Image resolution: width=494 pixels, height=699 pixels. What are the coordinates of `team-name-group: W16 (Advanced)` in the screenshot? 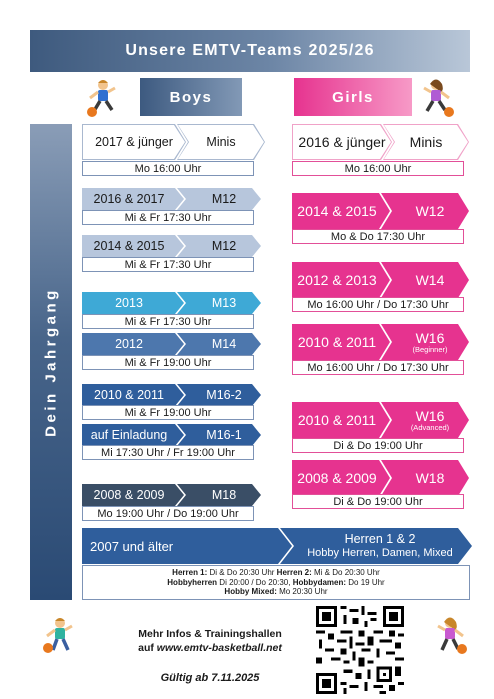 It's located at (425, 420).